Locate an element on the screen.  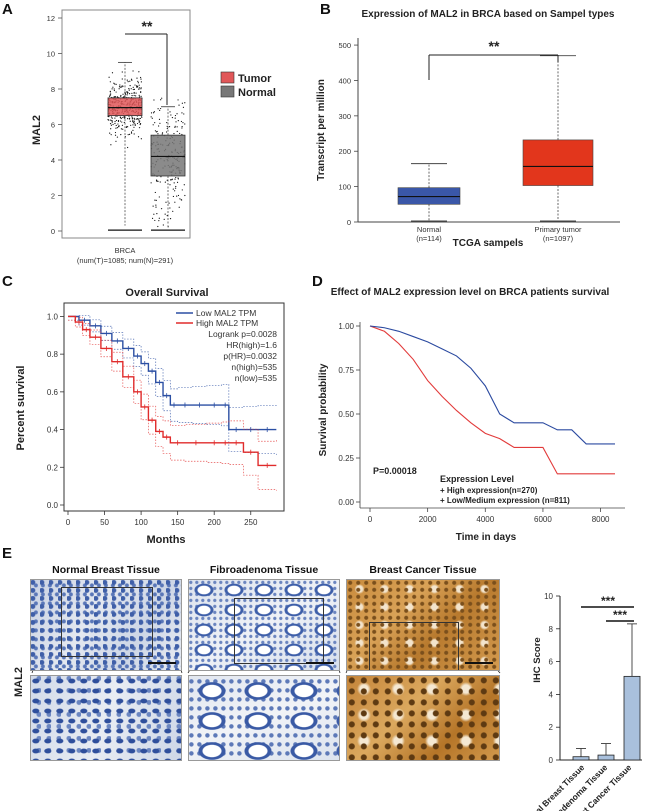
tissue-label-fibro: Fibroadenoma Tissue is located at coordinates (264, 570).